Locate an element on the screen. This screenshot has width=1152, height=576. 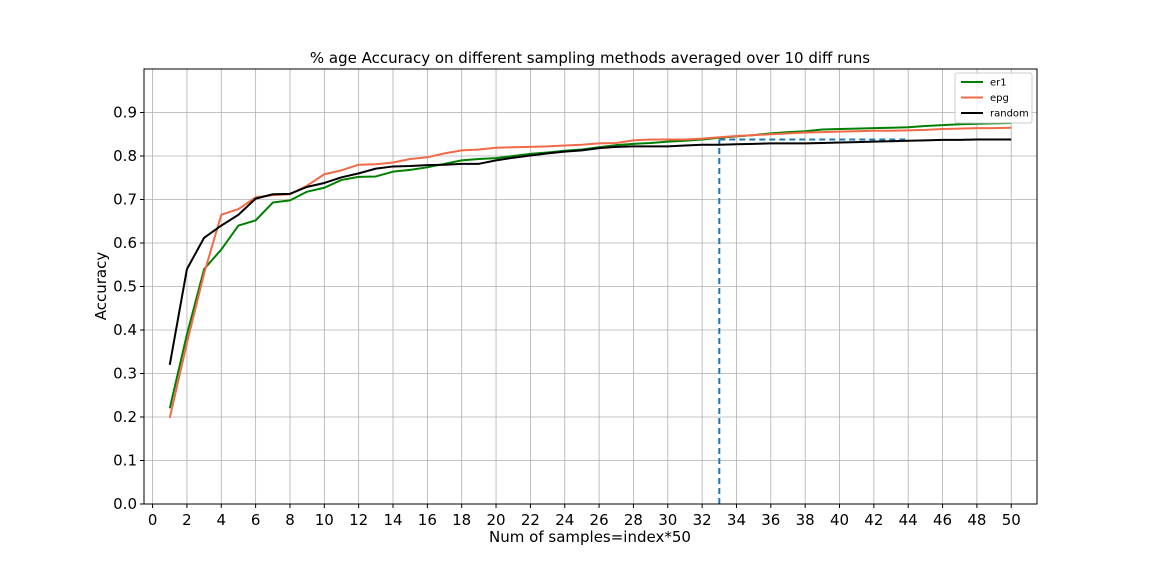
x-tick-label: 22 is located at coordinates (530, 520).